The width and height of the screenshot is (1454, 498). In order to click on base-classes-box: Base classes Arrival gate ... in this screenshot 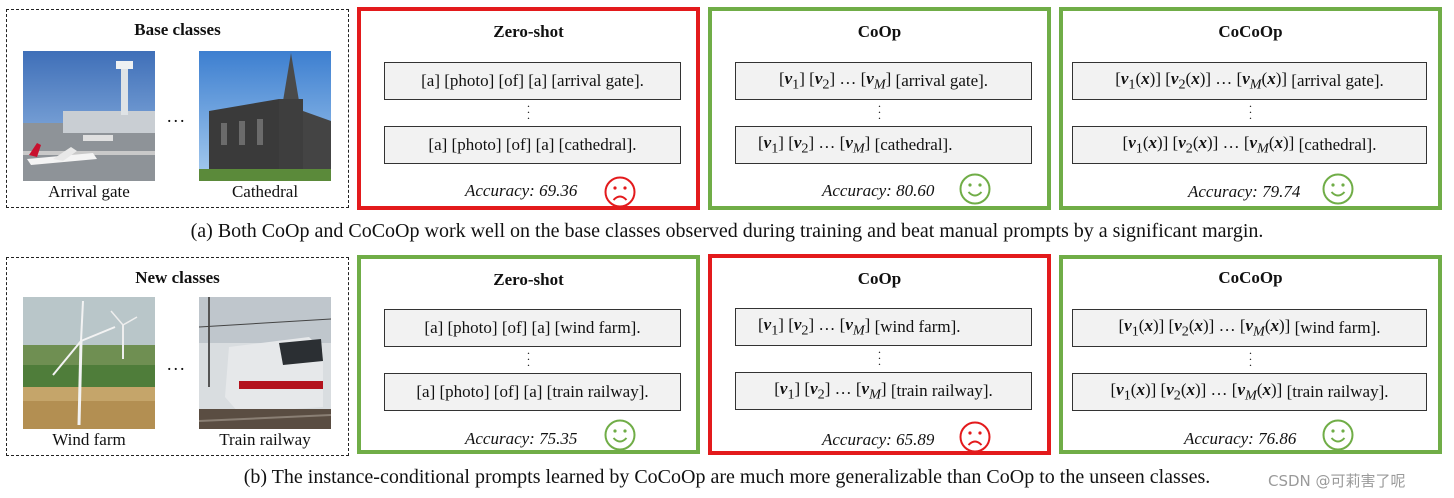, I will do `click(177, 108)`.